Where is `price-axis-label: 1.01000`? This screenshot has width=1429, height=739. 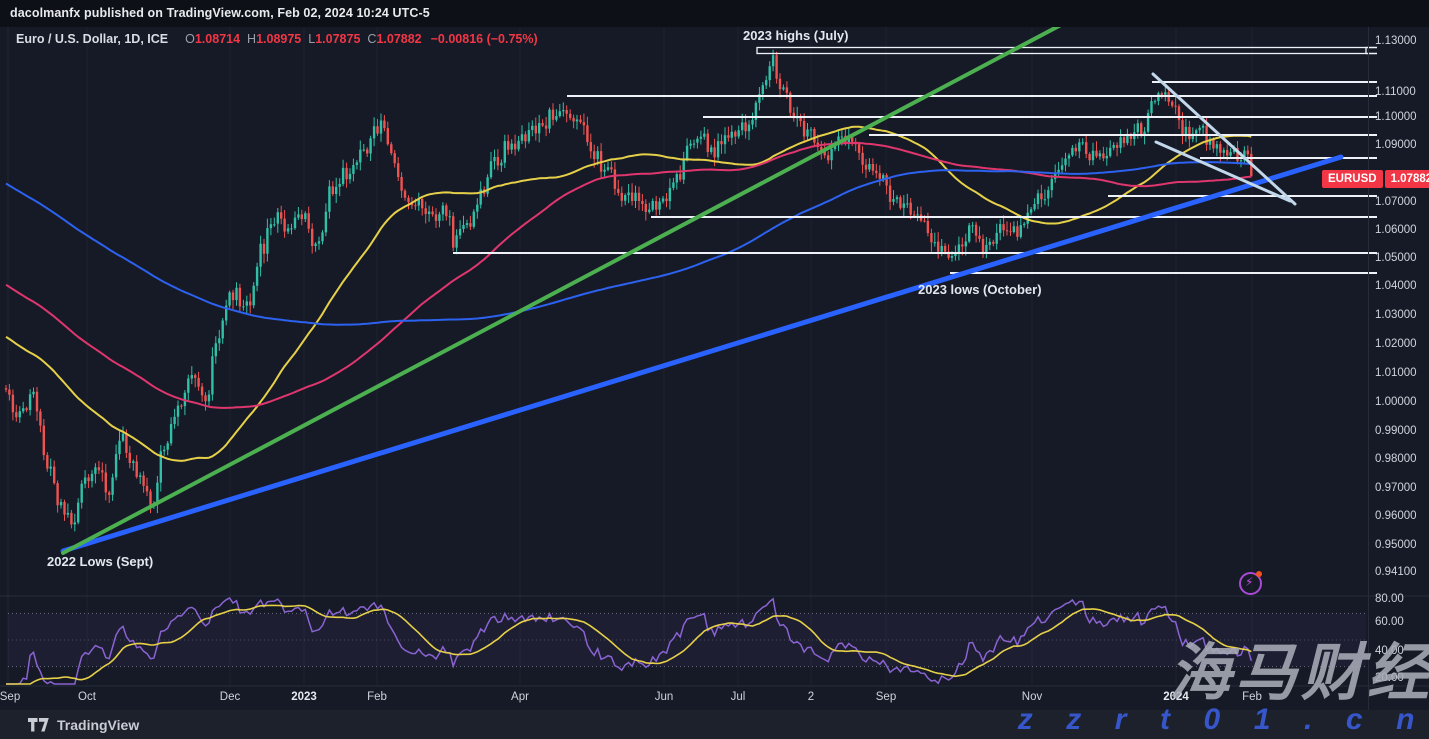
price-axis-label: 1.01000 is located at coordinates (1396, 373).